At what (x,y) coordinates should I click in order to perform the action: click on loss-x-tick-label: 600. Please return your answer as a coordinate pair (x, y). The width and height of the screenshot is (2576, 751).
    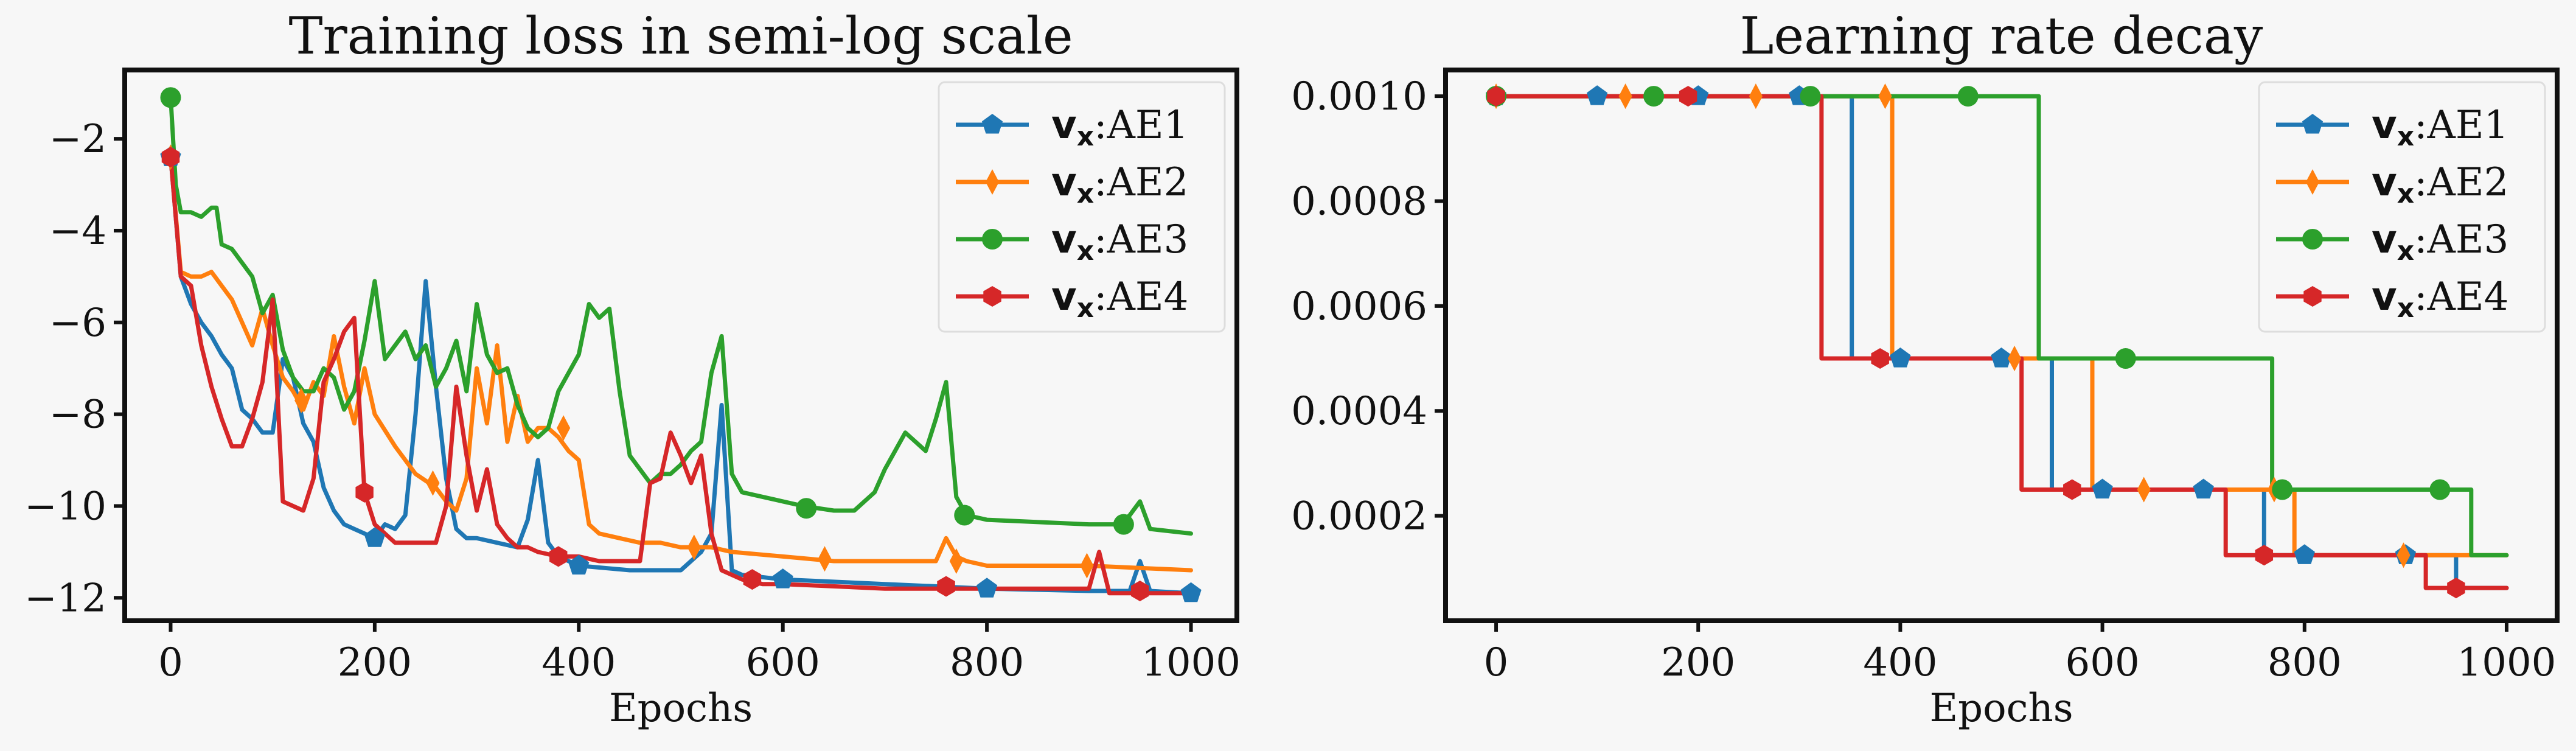
    Looking at the image, I should click on (783, 662).